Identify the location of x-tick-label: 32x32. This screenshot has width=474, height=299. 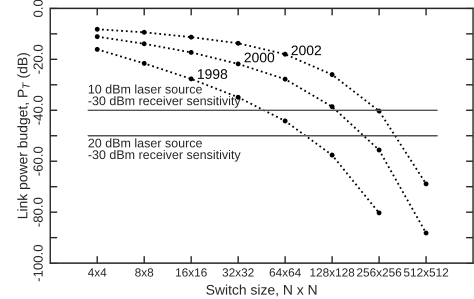
(238, 272).